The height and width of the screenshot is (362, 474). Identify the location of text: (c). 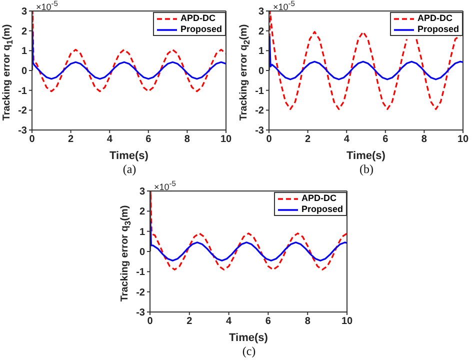
(249, 351).